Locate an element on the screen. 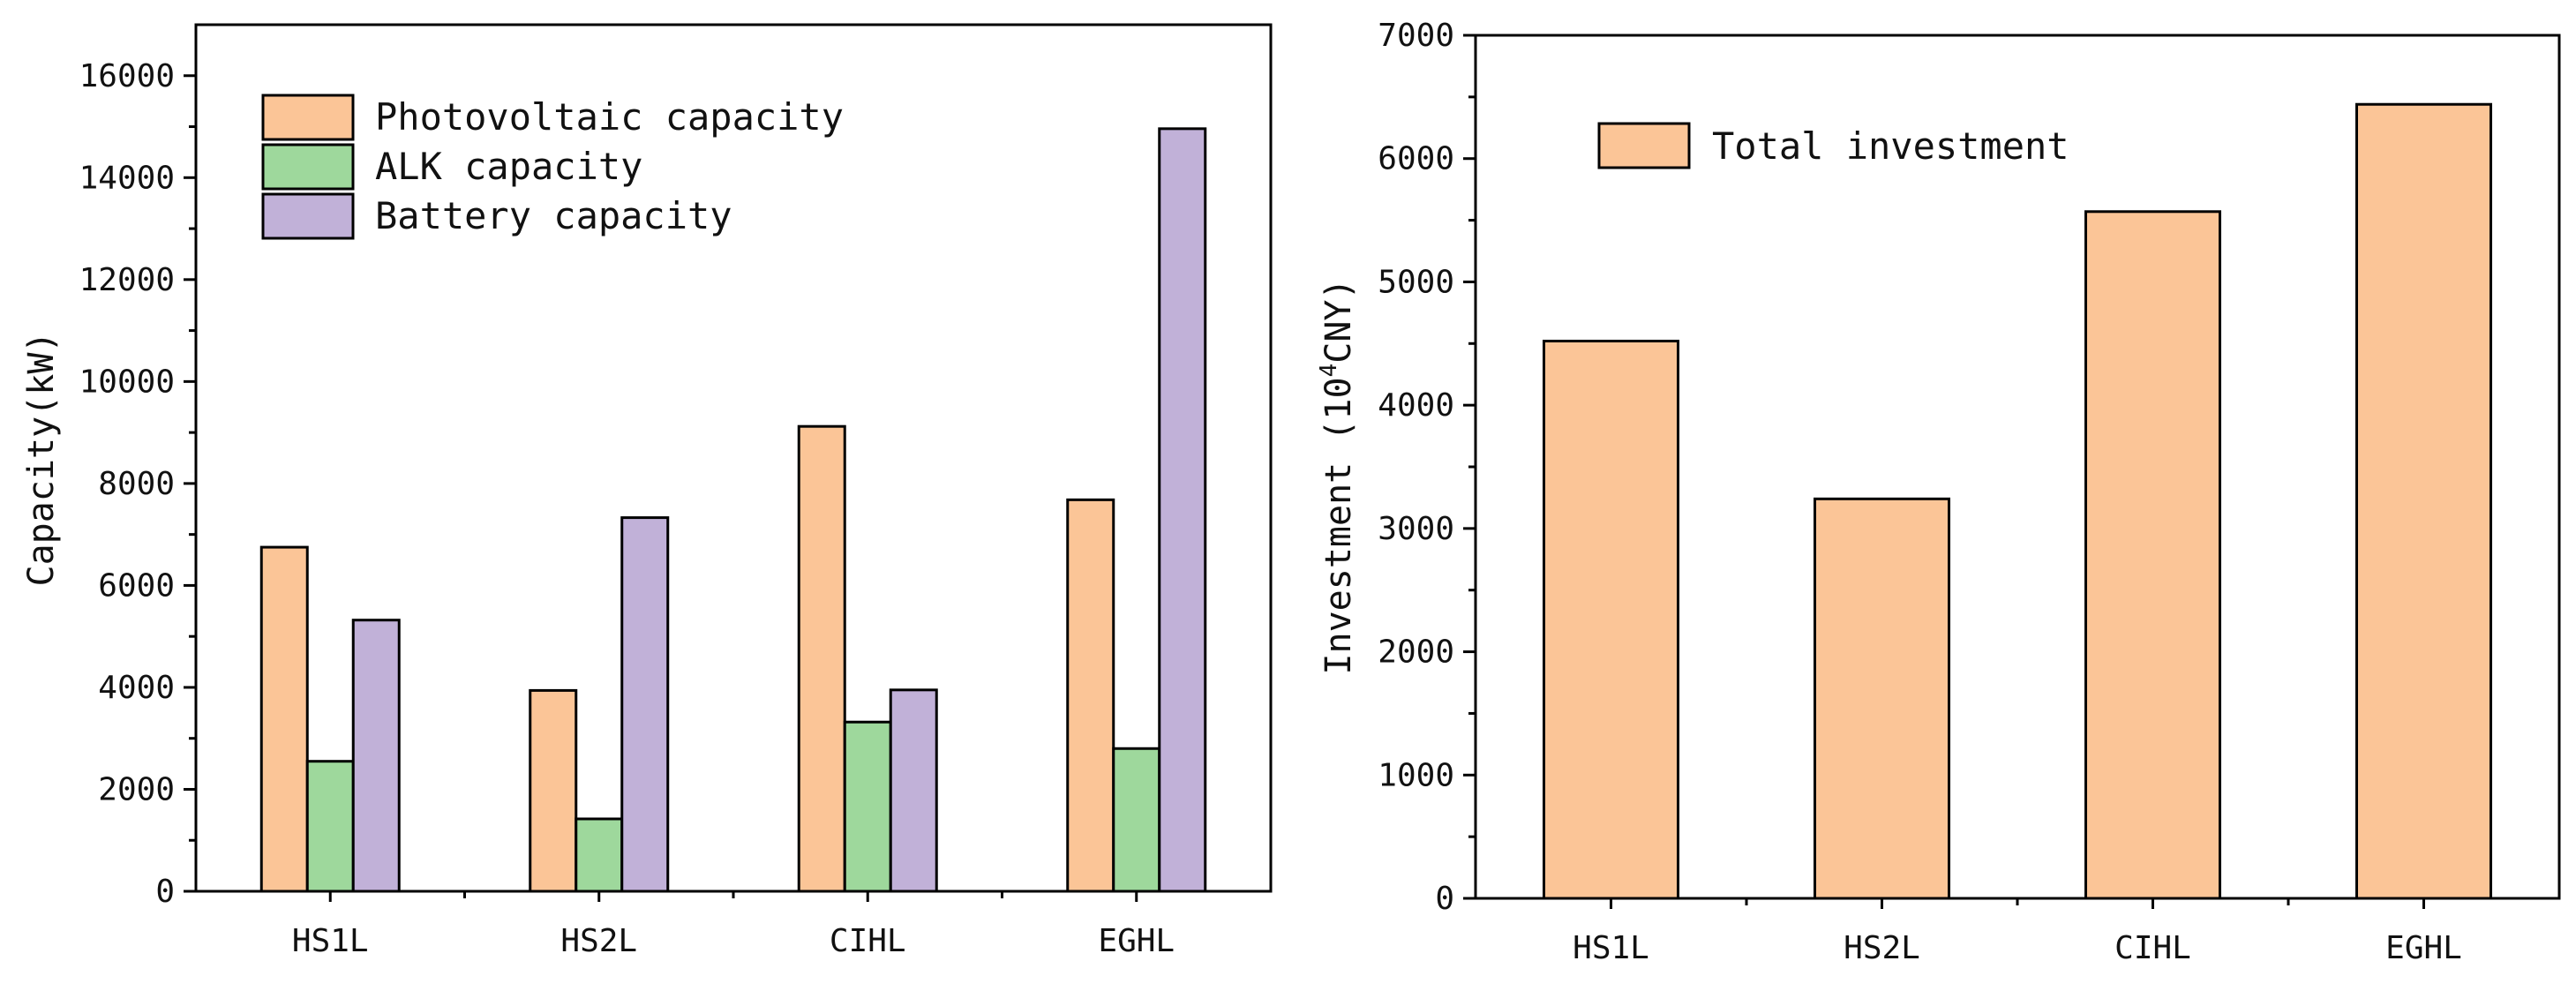 Image resolution: width=2576 pixels, height=991 pixels. capacity-x-tick-label: EGHL is located at coordinates (1136, 941).